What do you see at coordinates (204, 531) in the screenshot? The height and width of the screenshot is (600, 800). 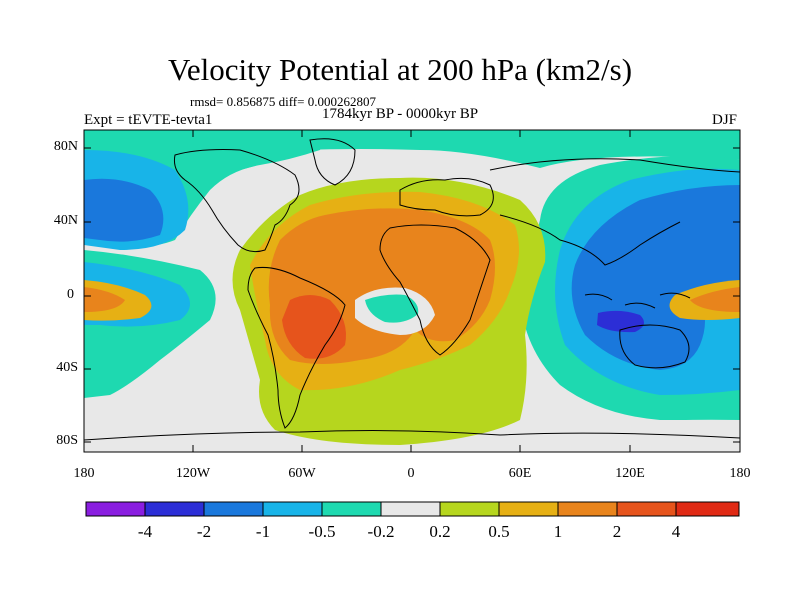 I see `colorbar-label-neg2: -2` at bounding box center [204, 531].